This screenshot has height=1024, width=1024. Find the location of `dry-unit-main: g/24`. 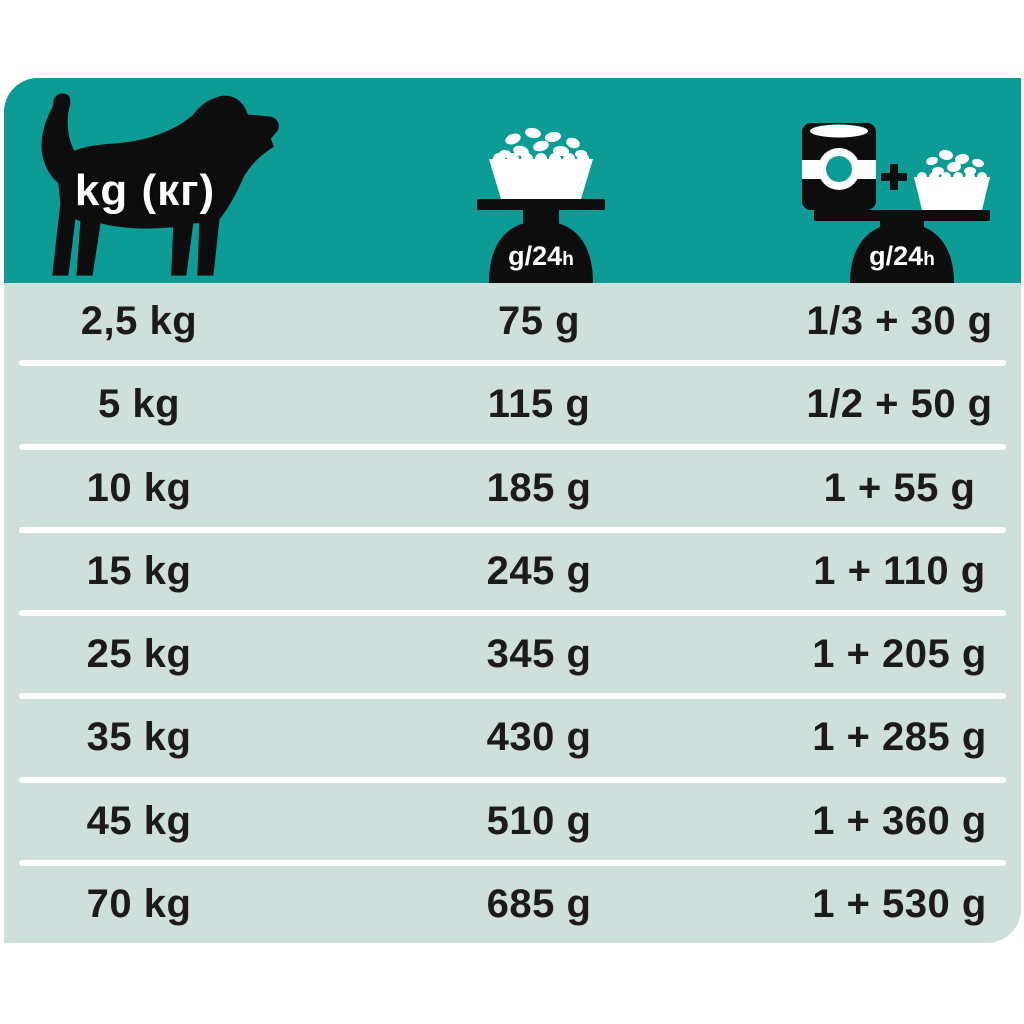

dry-unit-main: g/24 is located at coordinates (535, 256).